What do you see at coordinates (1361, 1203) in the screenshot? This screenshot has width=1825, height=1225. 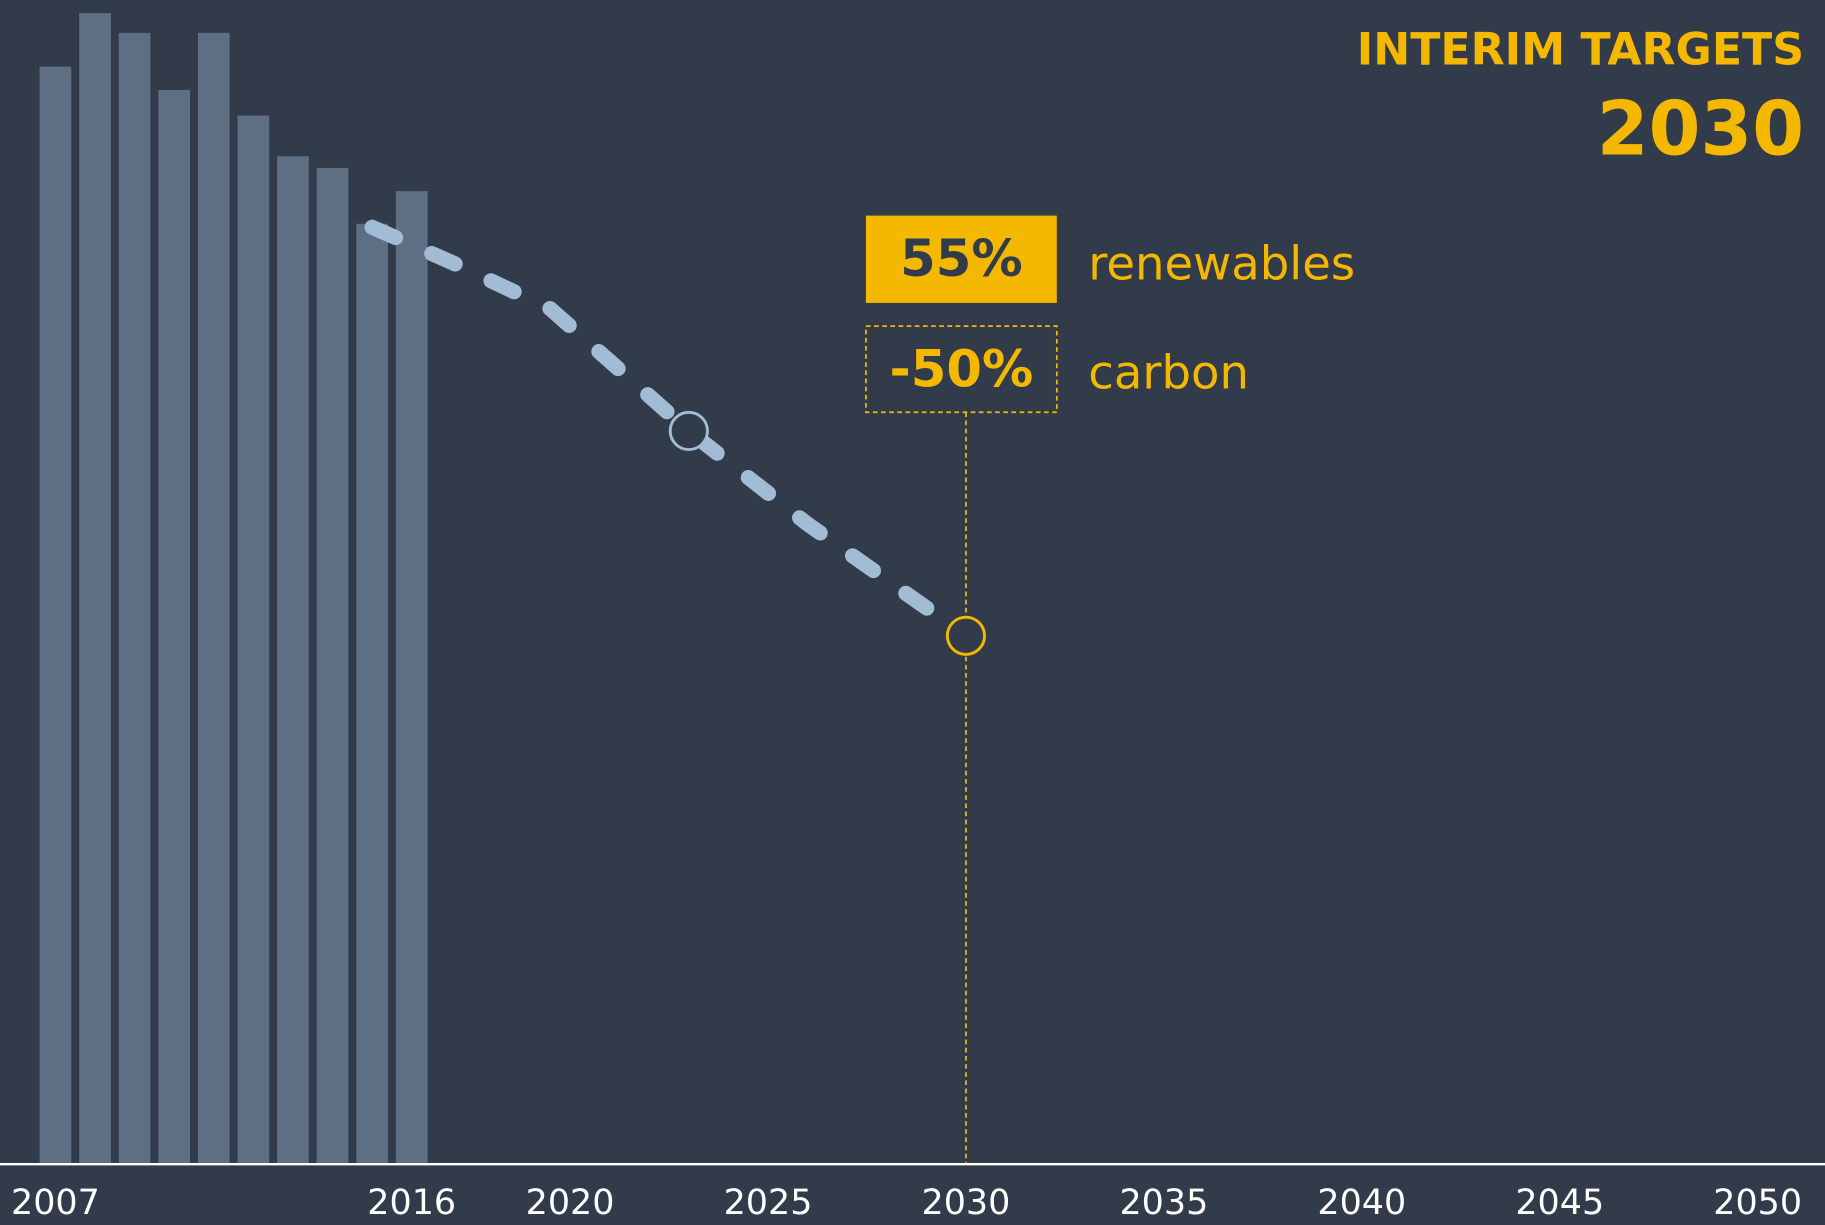 I see `x-tick-label: 2040` at bounding box center [1361, 1203].